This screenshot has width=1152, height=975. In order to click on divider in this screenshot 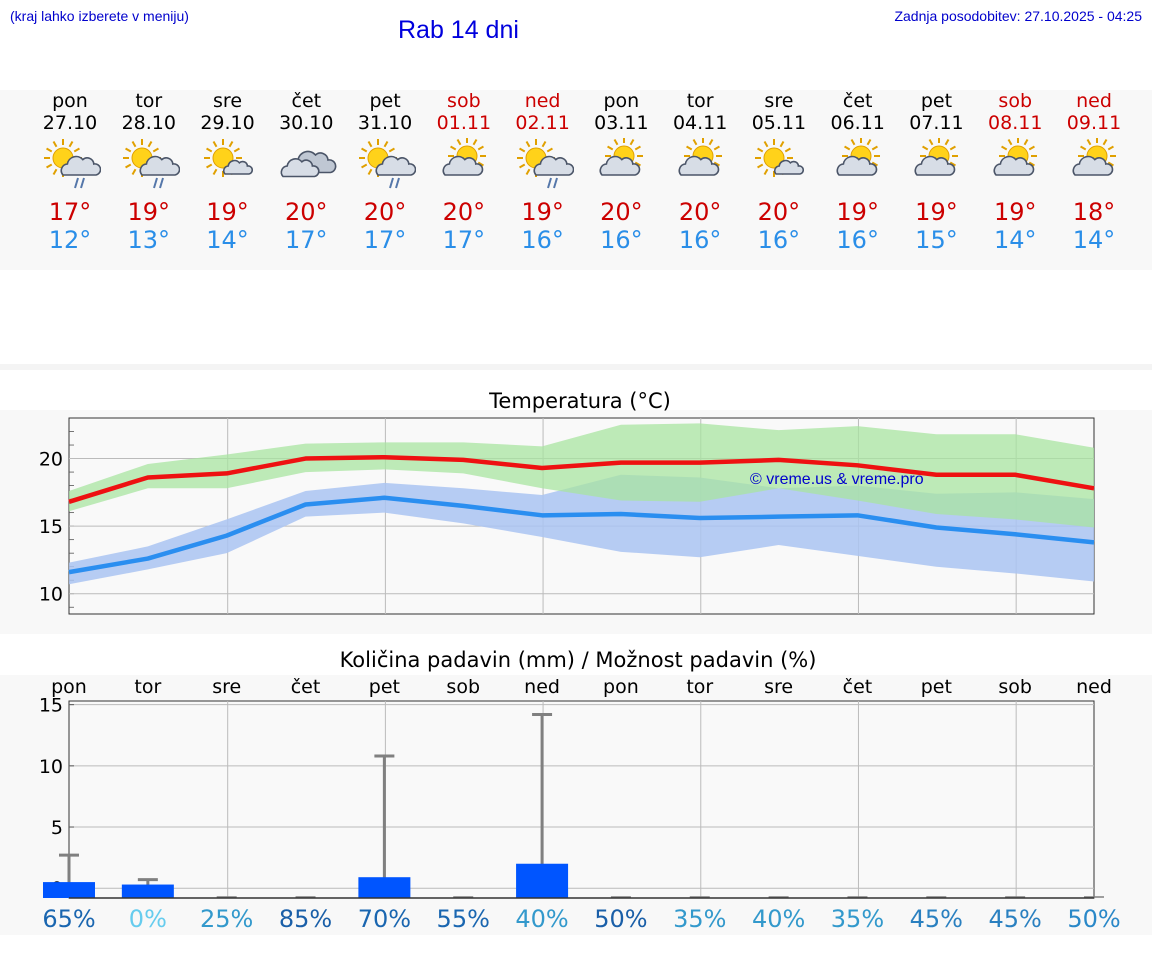, I will do `click(576, 367)`.